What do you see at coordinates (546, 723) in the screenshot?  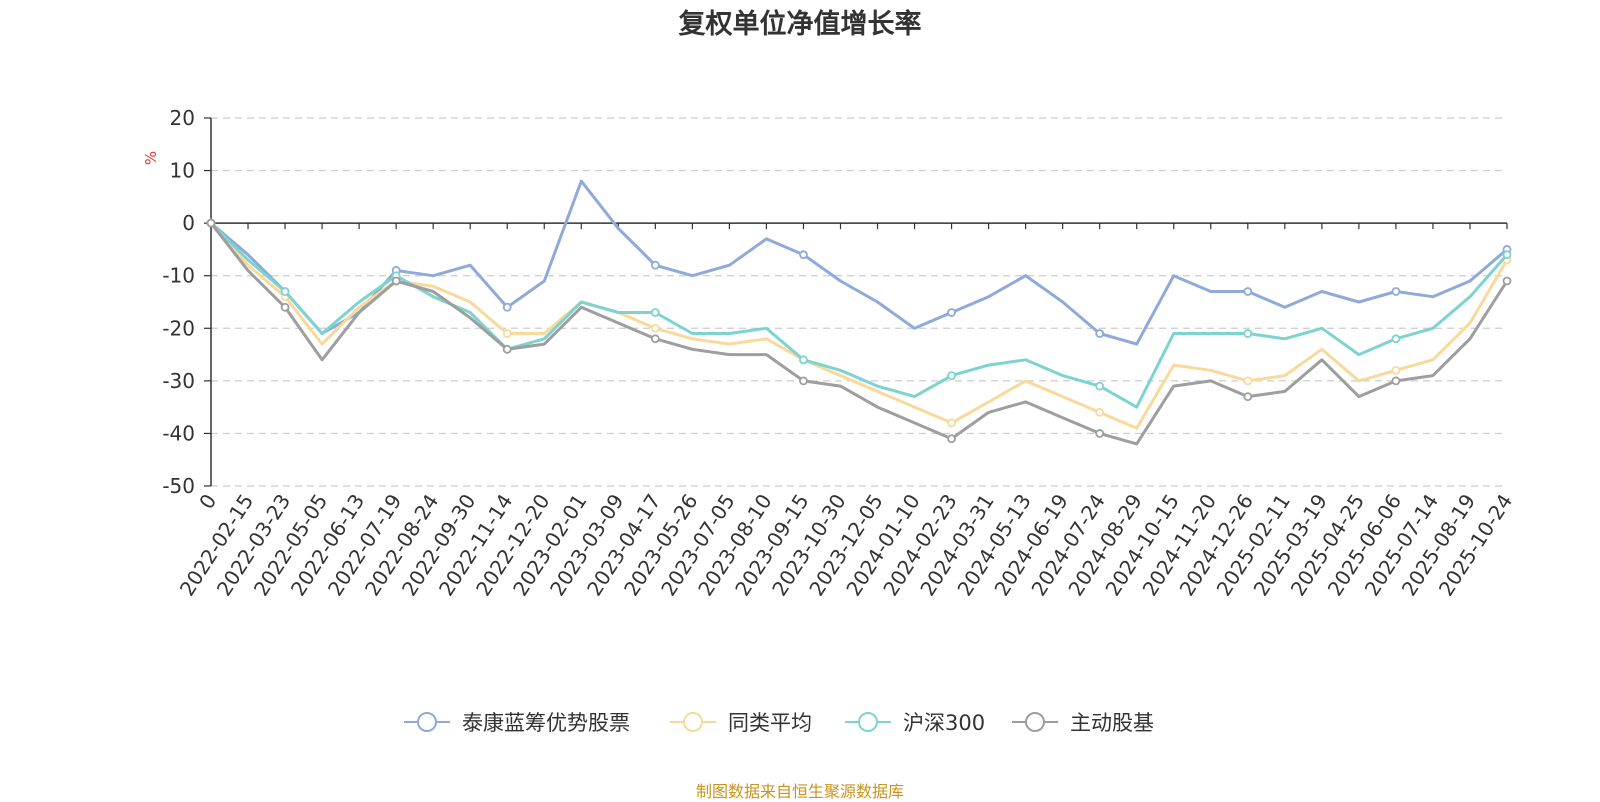 I see `legend-label: 泰康蓝筹优势股票` at bounding box center [546, 723].